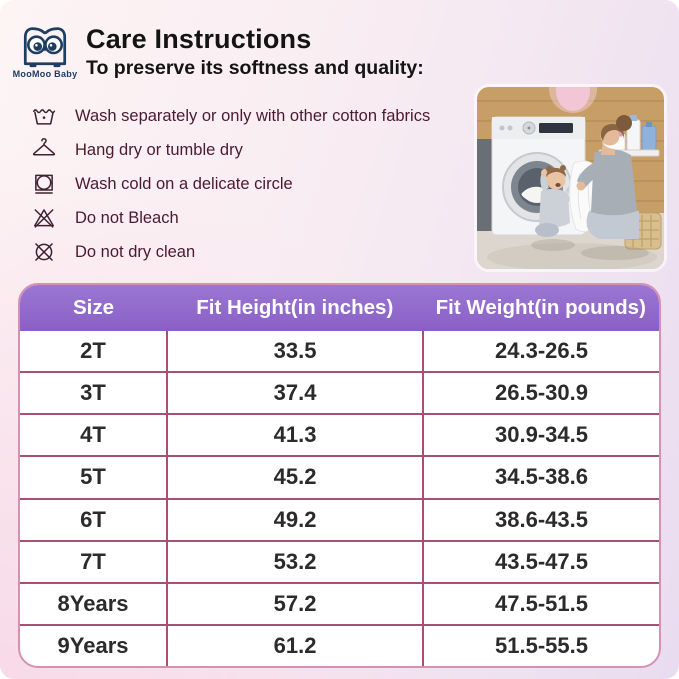 This screenshot has height=679, width=679. I want to click on page-subtitle: To preserve its softness and quality:, so click(255, 68).